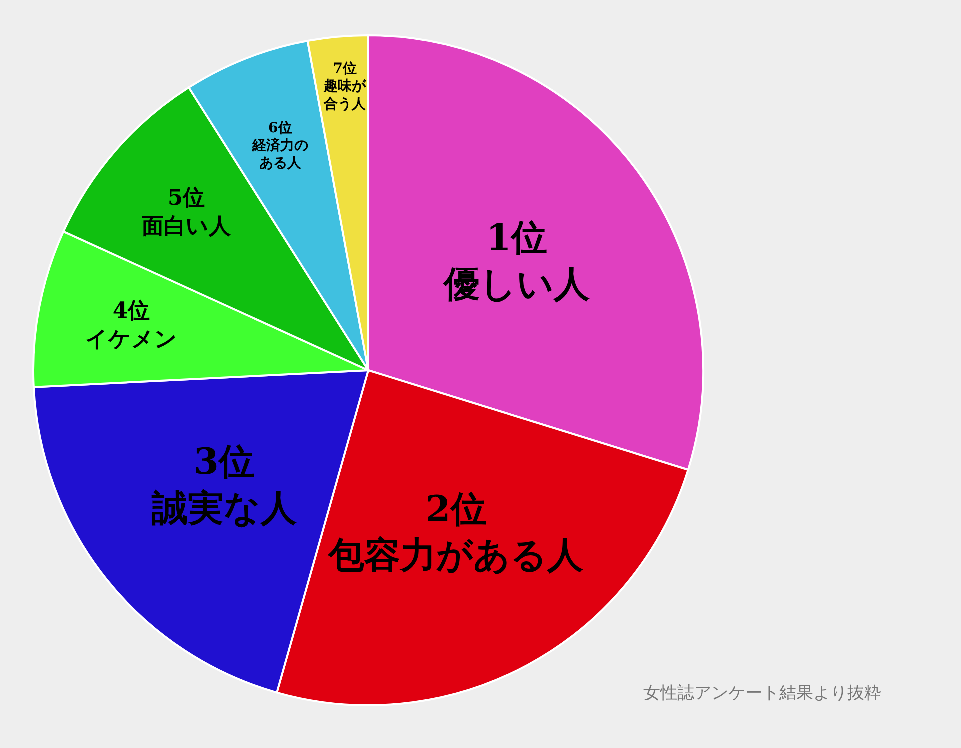  Describe the element at coordinates (345, 86) in the screenshot. I see `slice-label: 7位趣味が合う人` at that location.